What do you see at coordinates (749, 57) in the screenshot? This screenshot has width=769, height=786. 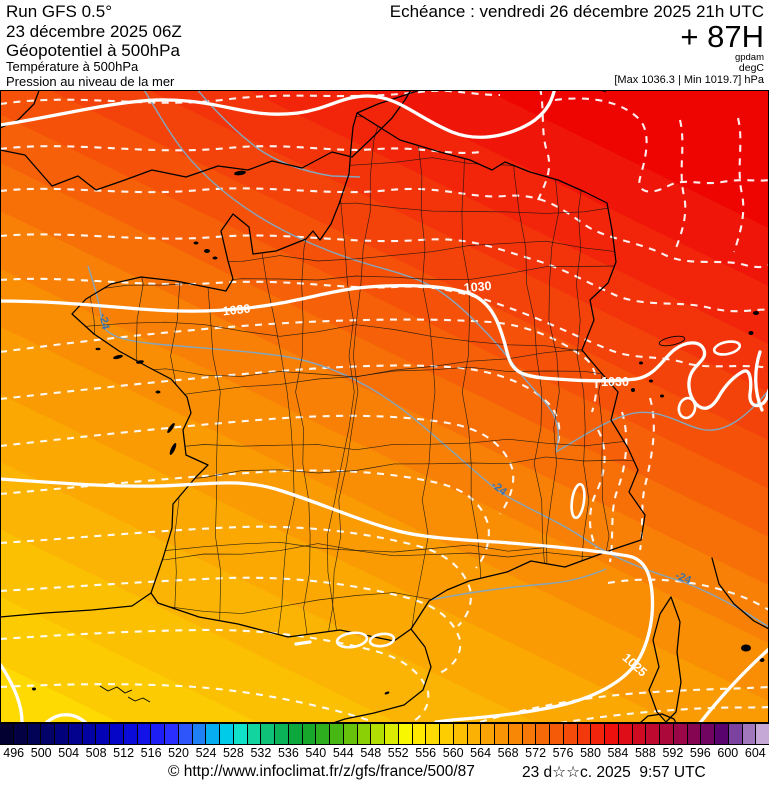 I see `unit-gpdam: gpdam` at bounding box center [749, 57].